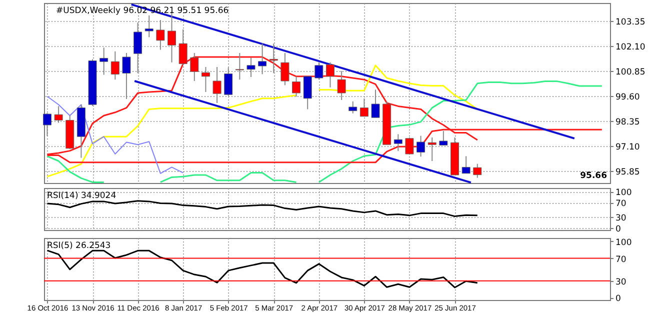 This screenshot has width=665, height=325. I want to click on y-tick-label: 95.85, so click(628, 173).